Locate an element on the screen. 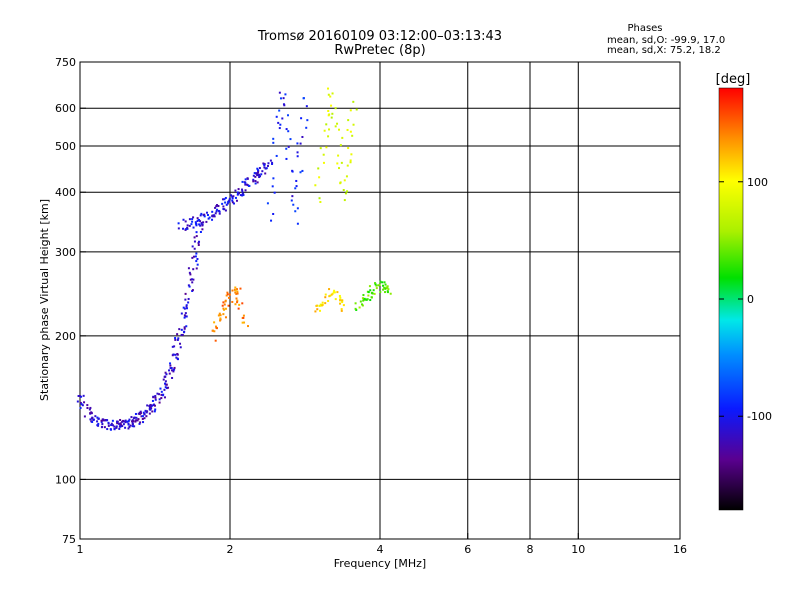 The image size is (800, 600). x-tick-label: 6 is located at coordinates (467, 549).